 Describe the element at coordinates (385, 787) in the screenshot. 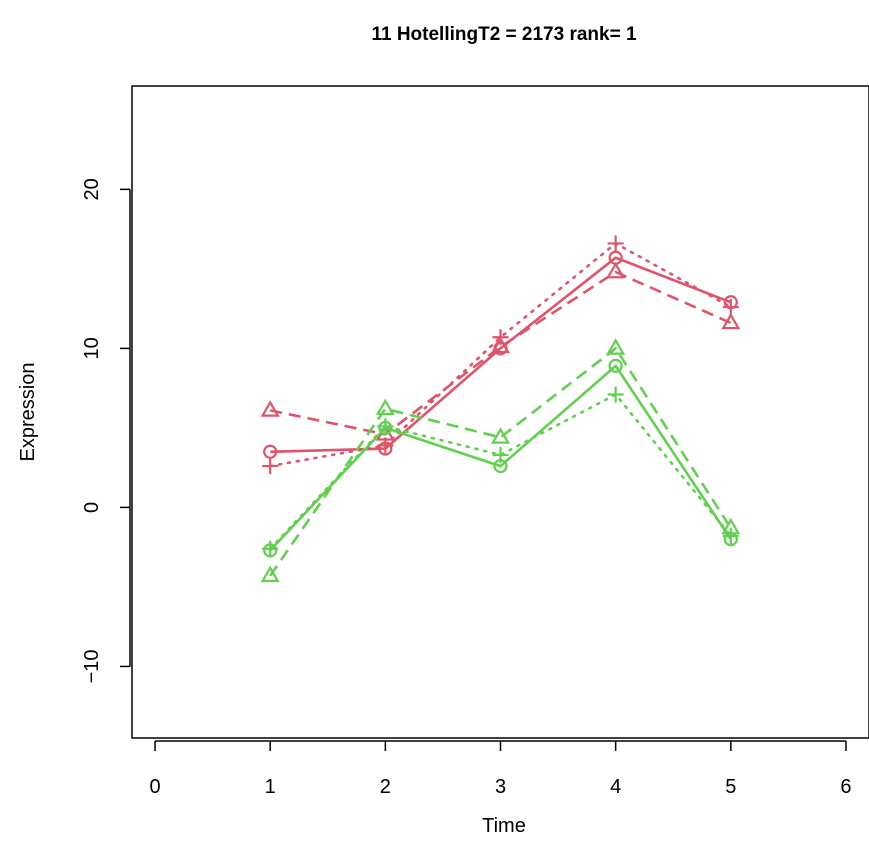

I see `x-tick-label: 2` at that location.